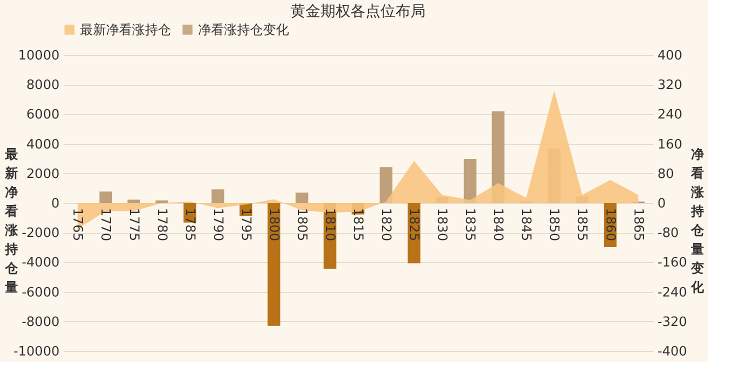  Describe the element at coordinates (245, 225) in the screenshot. I see `x-tick-label: 1795` at that location.